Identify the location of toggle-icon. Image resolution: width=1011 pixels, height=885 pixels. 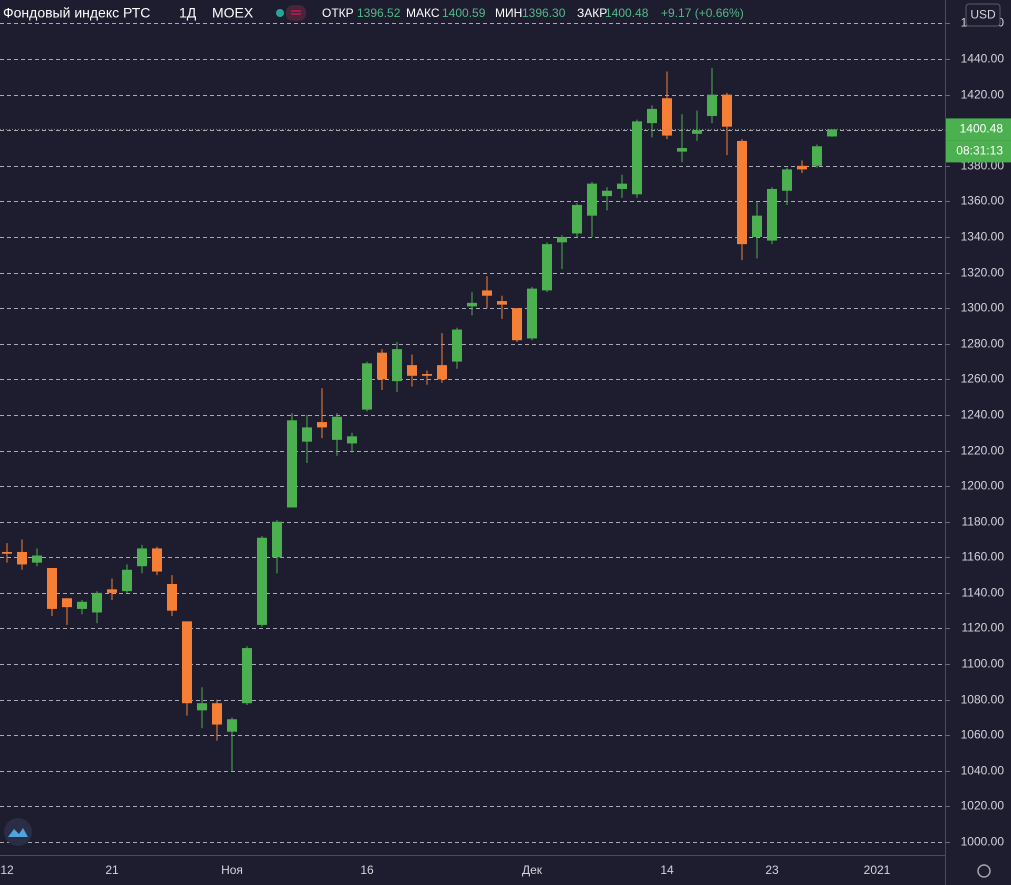
(296, 12).